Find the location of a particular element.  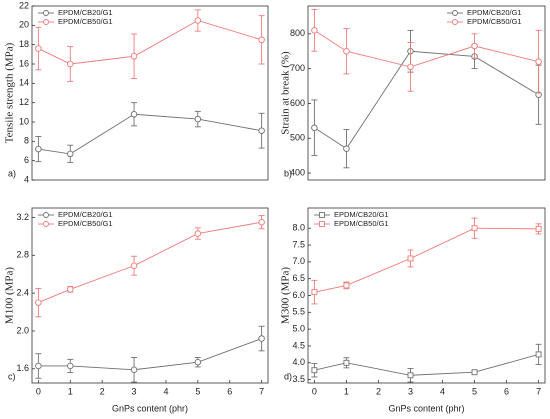

y-tick-label: 8.0 is located at coordinates (298, 228).